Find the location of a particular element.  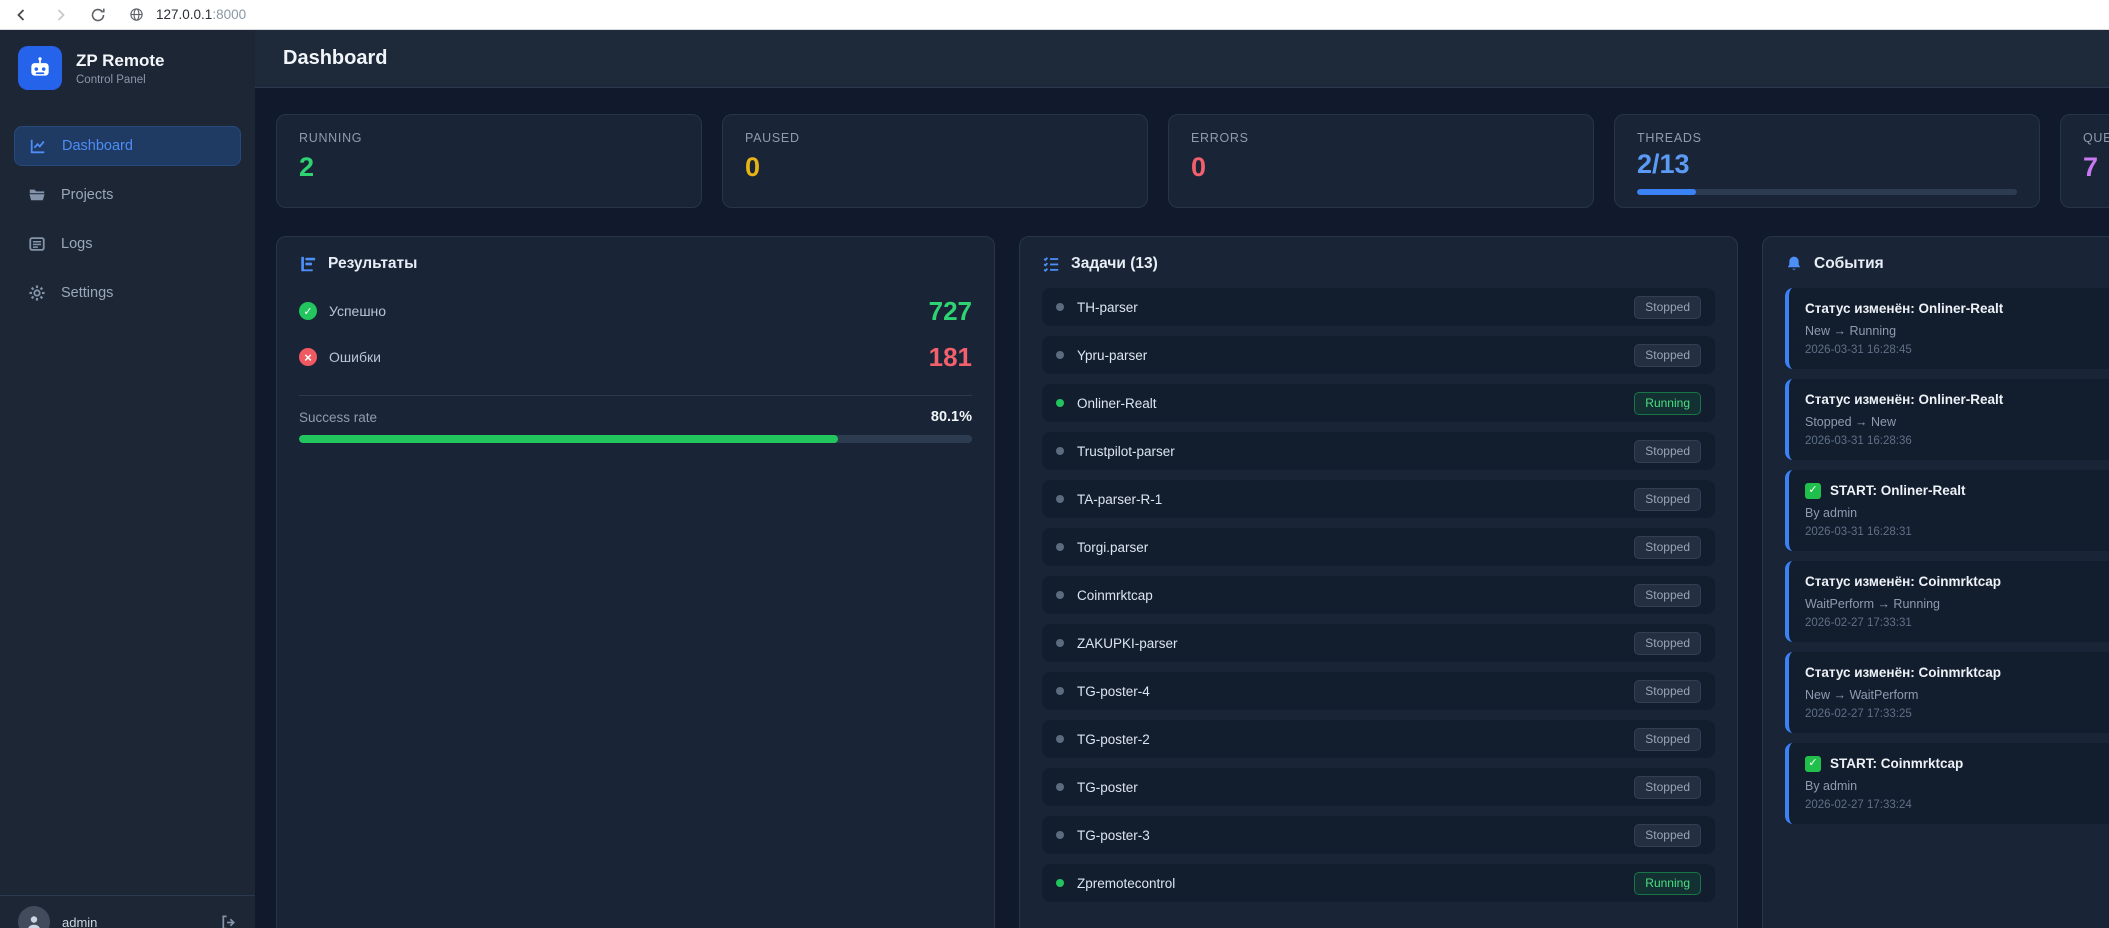

bar-chart-icon is located at coordinates (308, 264).